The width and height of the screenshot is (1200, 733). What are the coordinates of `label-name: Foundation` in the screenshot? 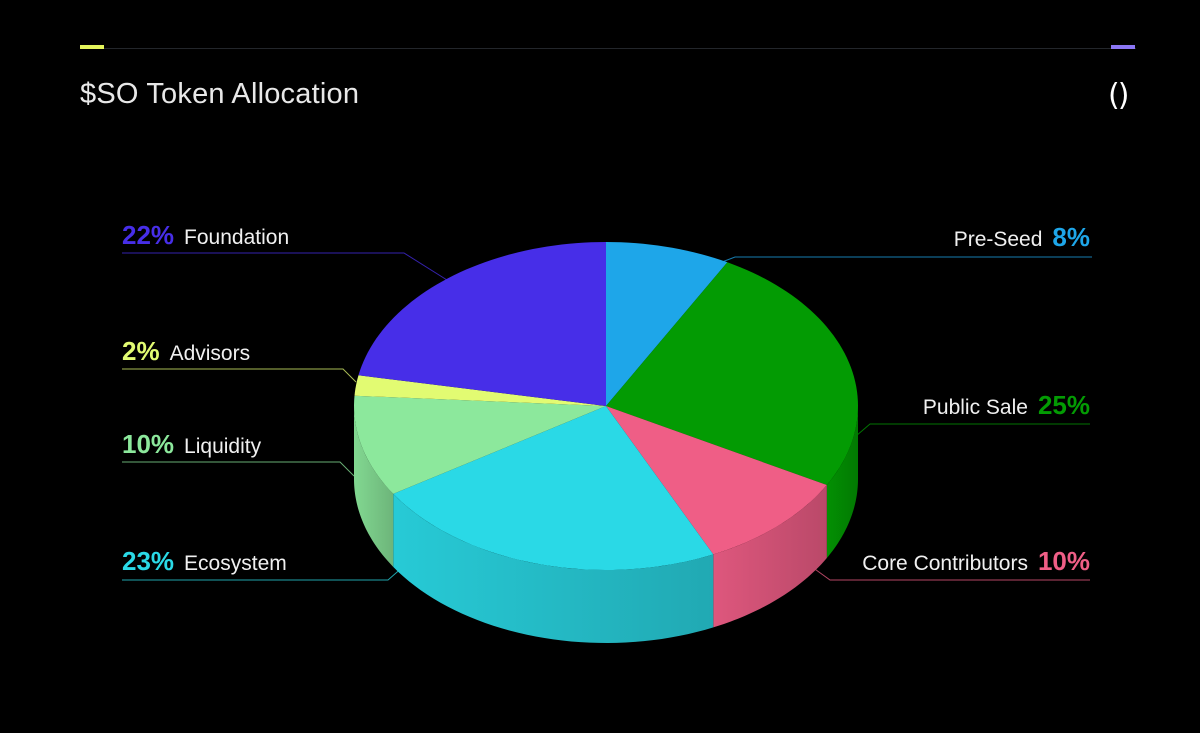 It's located at (237, 237).